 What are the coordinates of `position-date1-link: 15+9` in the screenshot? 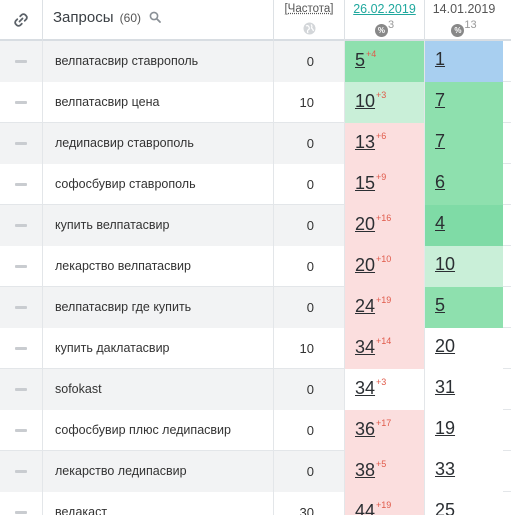 It's located at (370, 183).